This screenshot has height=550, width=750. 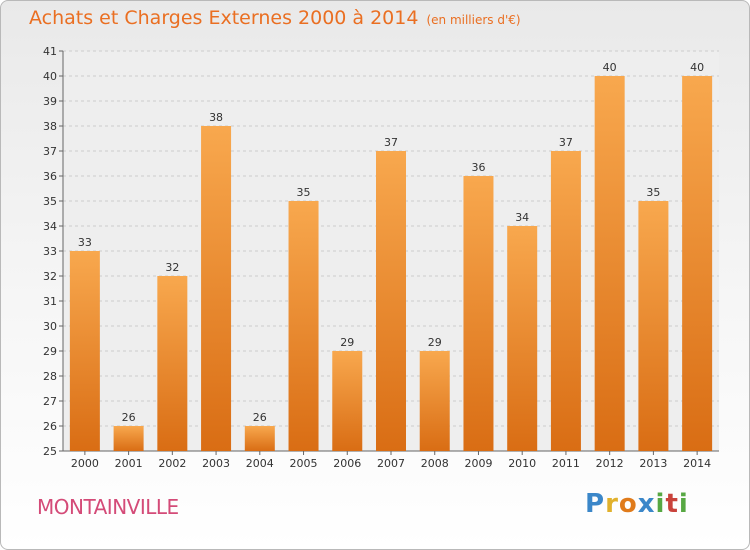 What do you see at coordinates (260, 463) in the screenshot?
I see `x-tick-label: 2004` at bounding box center [260, 463].